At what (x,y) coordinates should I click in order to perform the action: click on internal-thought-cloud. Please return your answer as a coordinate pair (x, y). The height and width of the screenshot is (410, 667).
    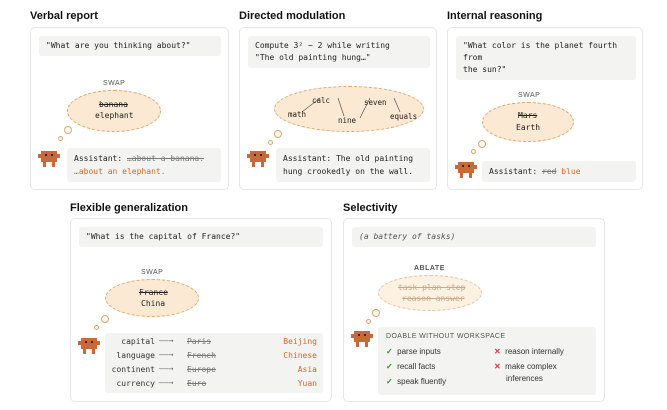
    Looking at the image, I should click on (528, 122).